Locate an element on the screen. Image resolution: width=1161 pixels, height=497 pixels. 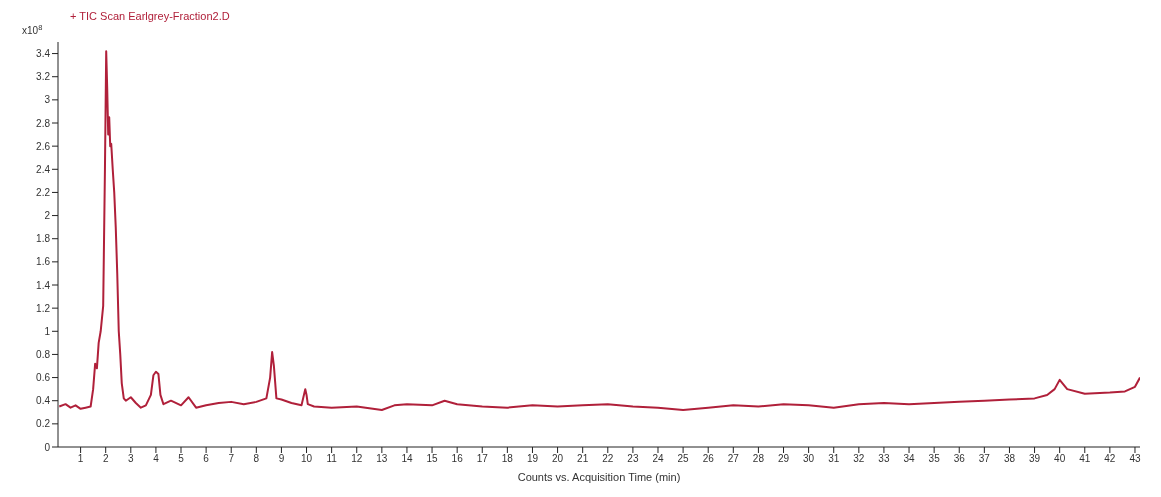
x-tick-label: 17 is located at coordinates (482, 459).